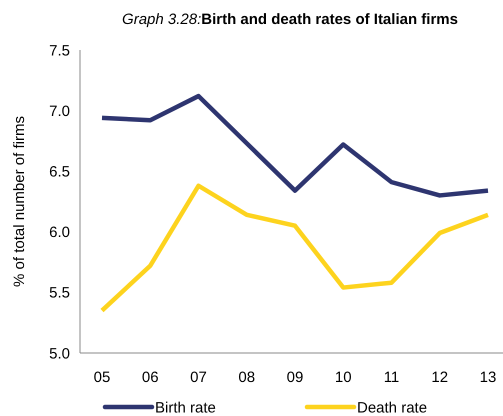 This screenshot has width=503, height=416. Describe the element at coordinates (185, 407) in the screenshot. I see `legend-label: Birth rate` at that location.